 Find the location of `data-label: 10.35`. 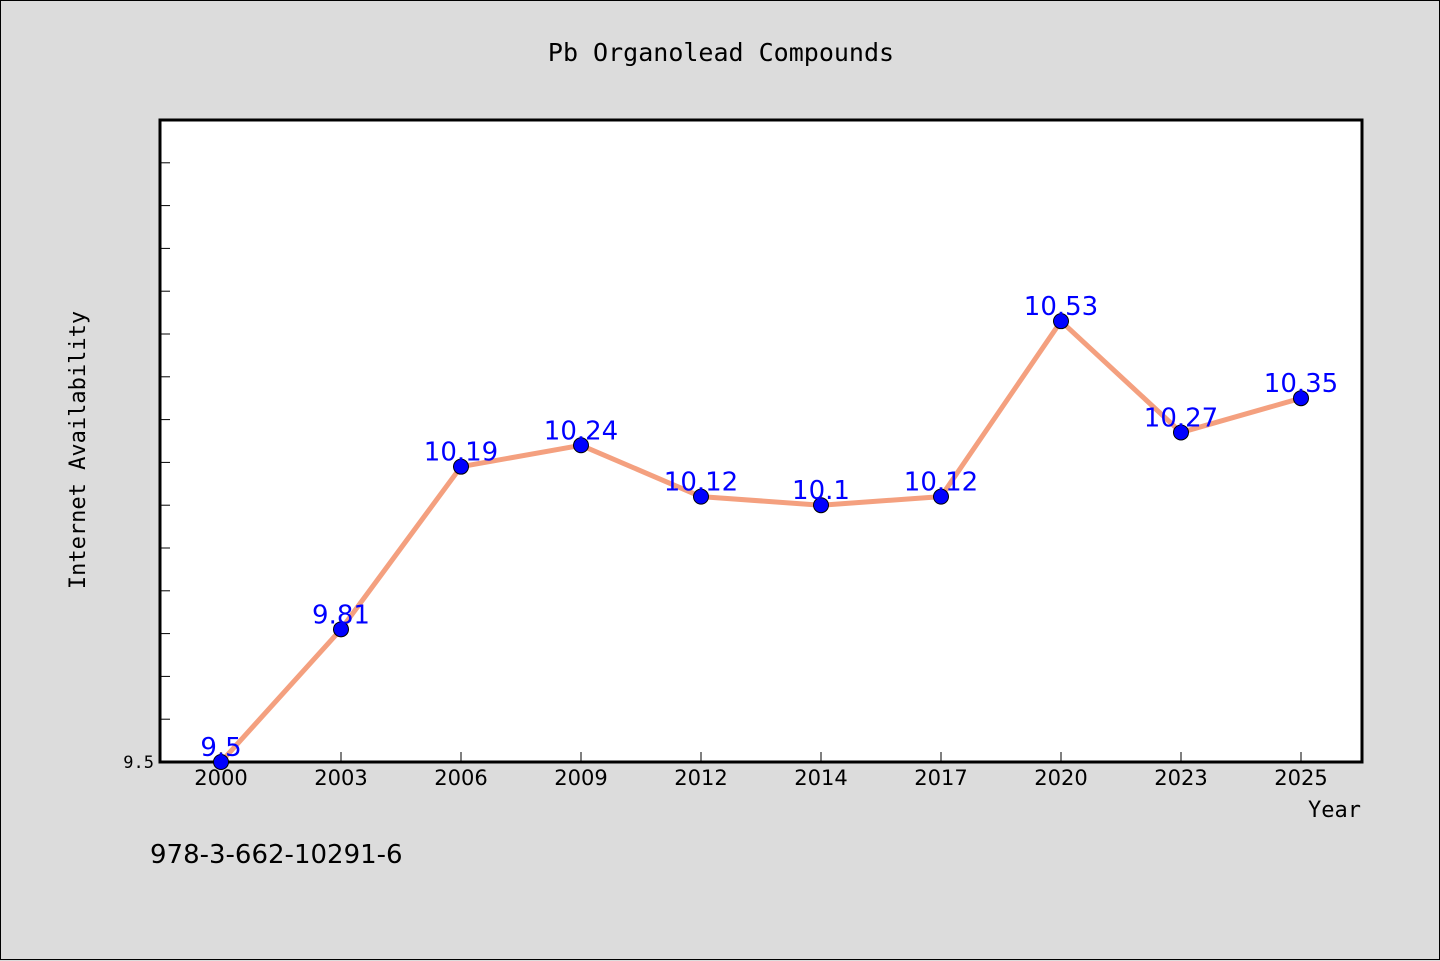

data-label: 10.35 is located at coordinates (1301, 384).